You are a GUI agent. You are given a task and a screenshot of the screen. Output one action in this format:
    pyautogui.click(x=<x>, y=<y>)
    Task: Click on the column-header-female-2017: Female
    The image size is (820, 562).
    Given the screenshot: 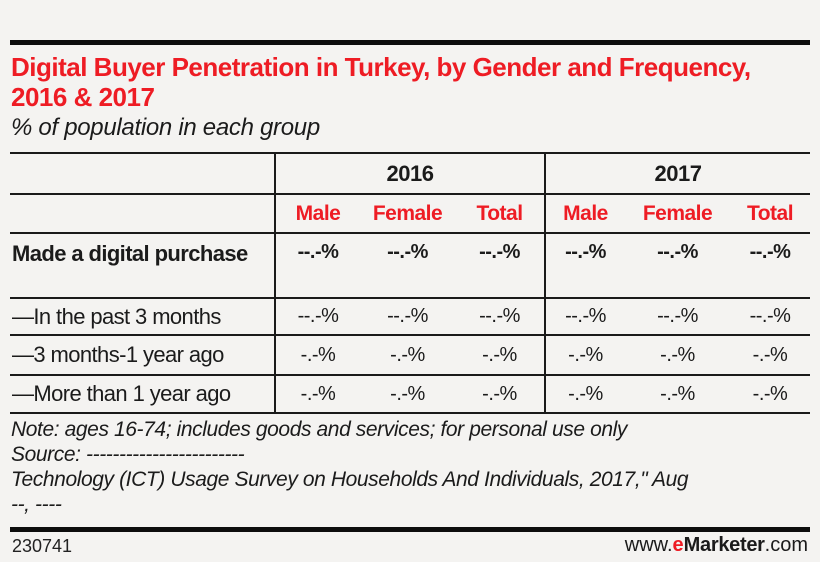 What is the action you would take?
    pyautogui.click(x=677, y=213)
    